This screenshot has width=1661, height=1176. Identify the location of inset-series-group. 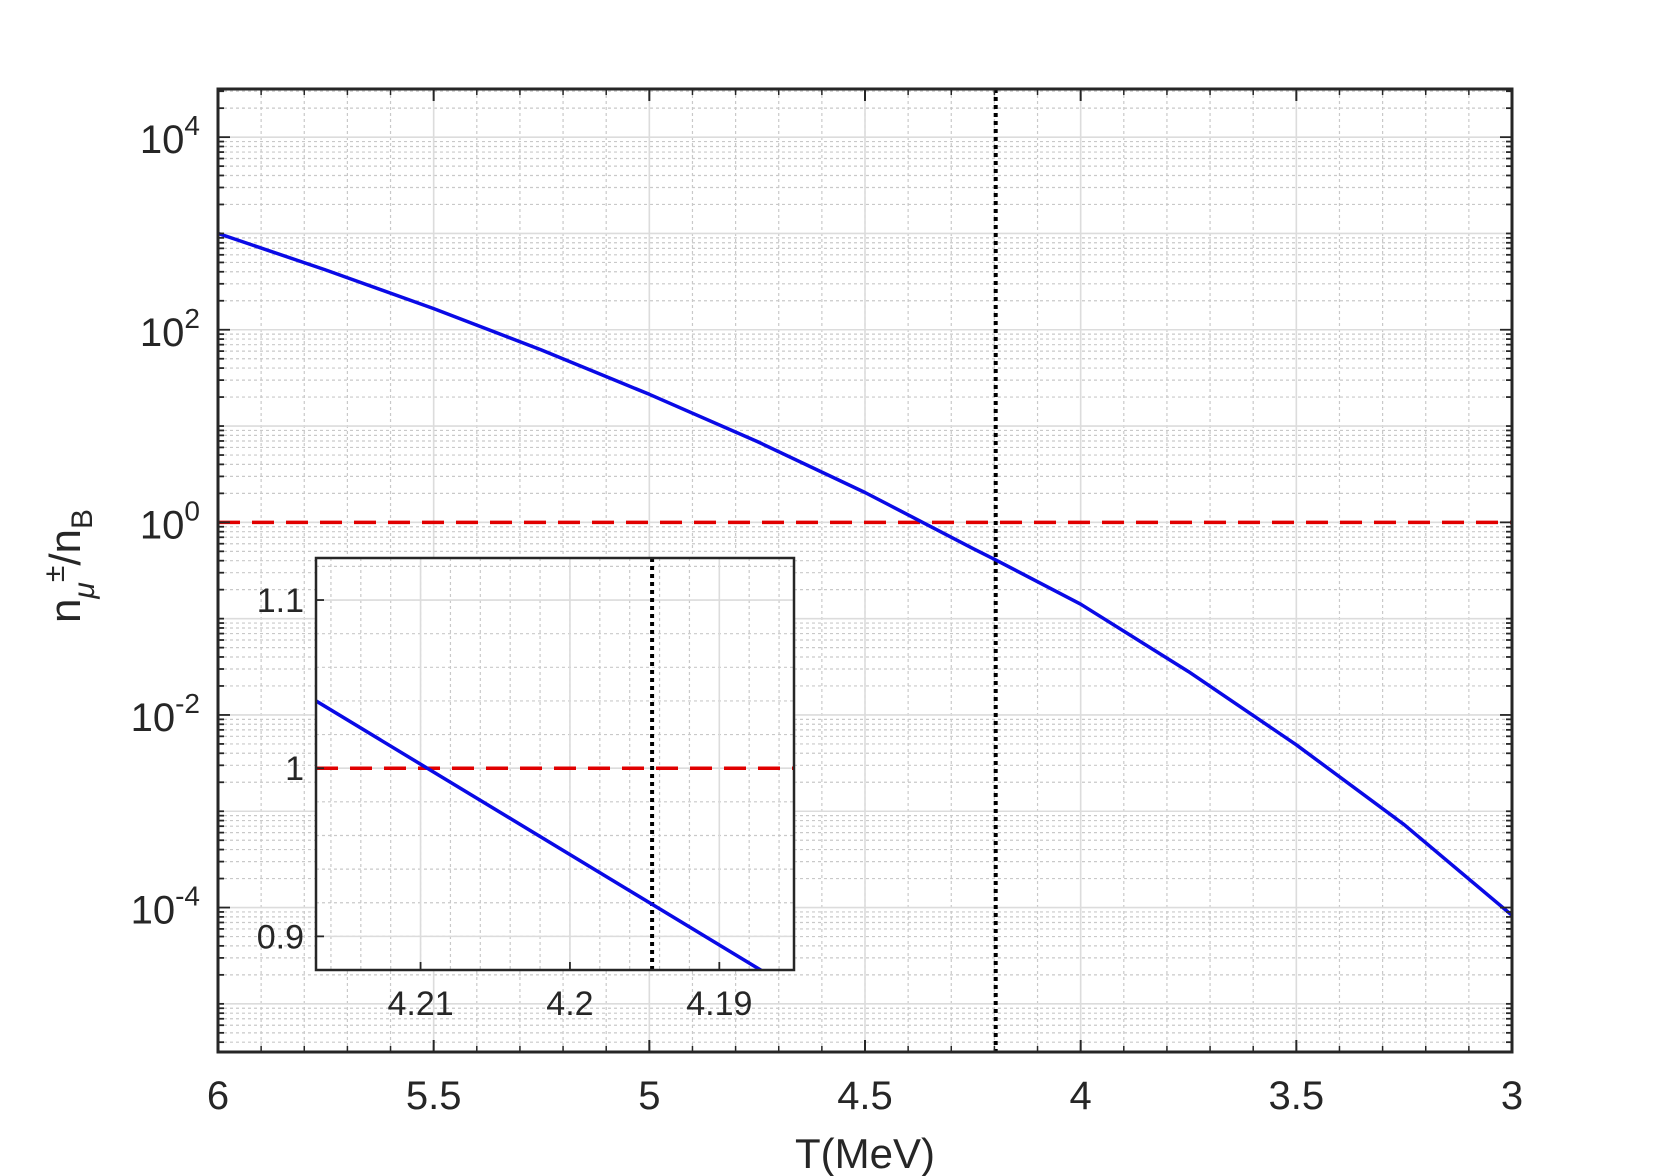
(540, 834).